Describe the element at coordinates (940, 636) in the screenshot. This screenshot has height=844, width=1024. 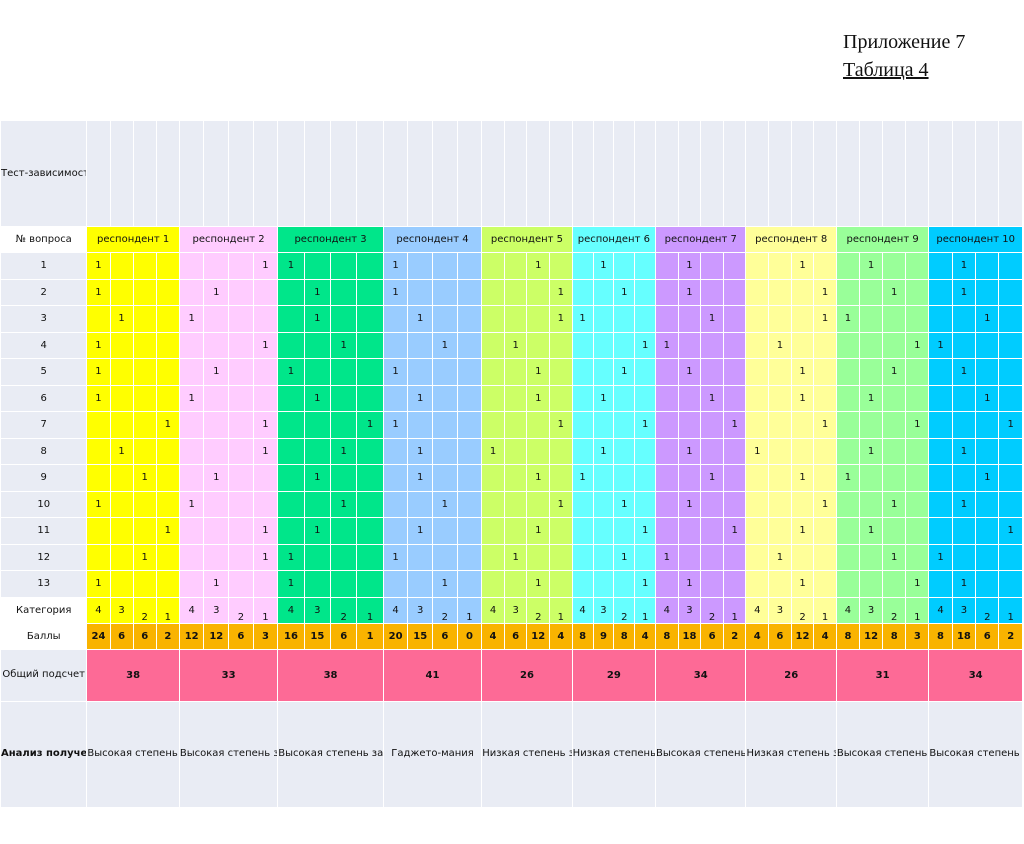
I see `points-value: 8` at that location.